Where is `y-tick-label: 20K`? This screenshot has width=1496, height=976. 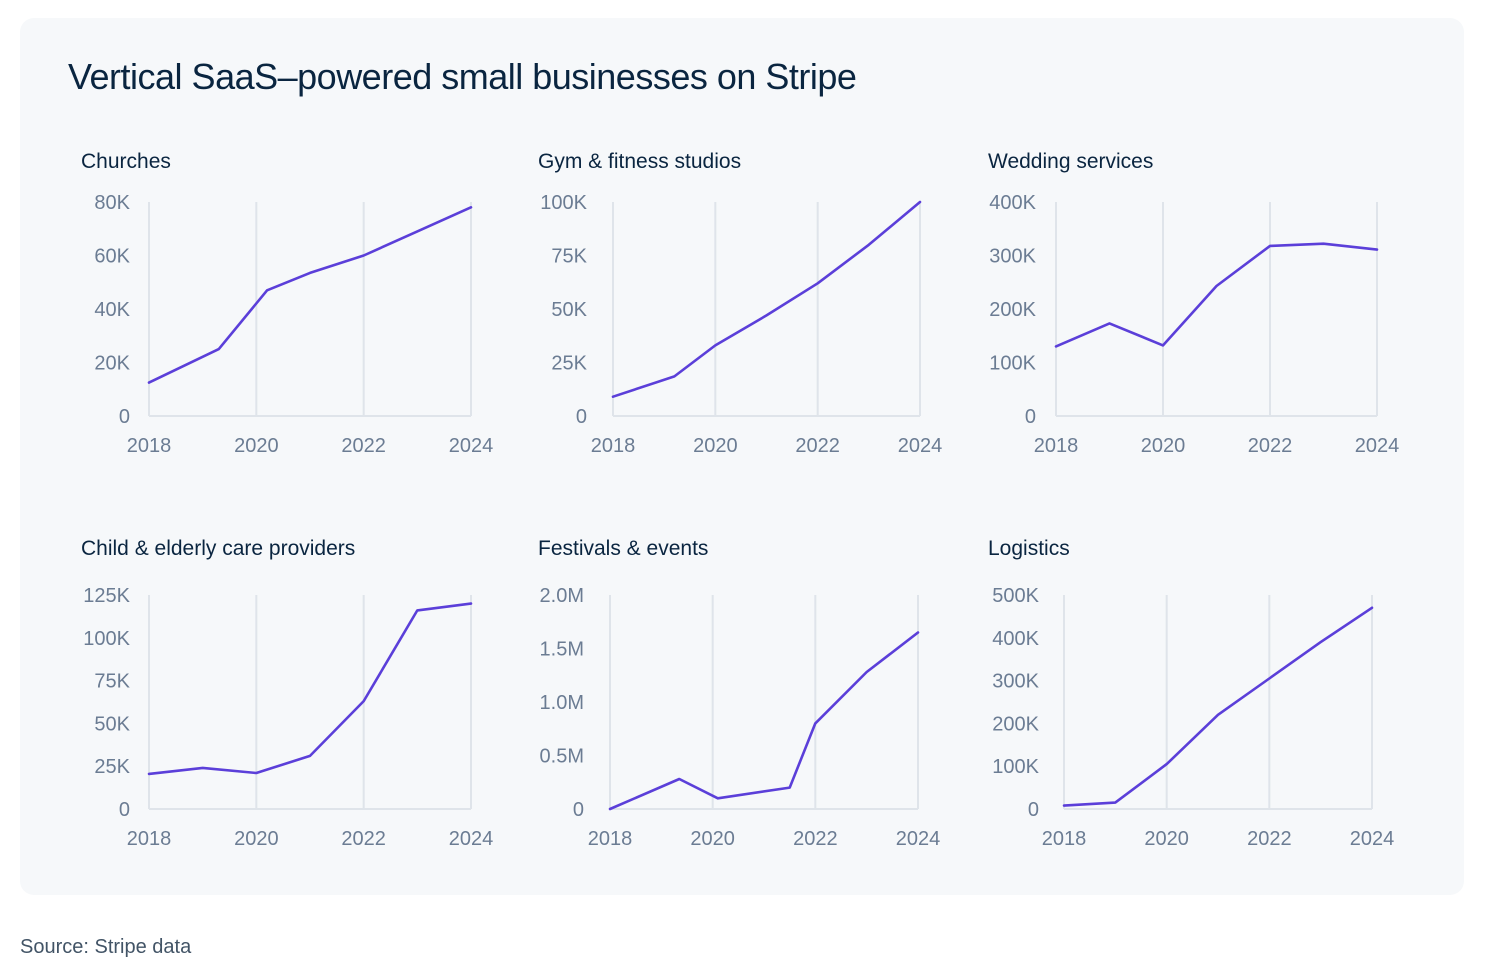 y-tick-label: 20K is located at coordinates (112, 364).